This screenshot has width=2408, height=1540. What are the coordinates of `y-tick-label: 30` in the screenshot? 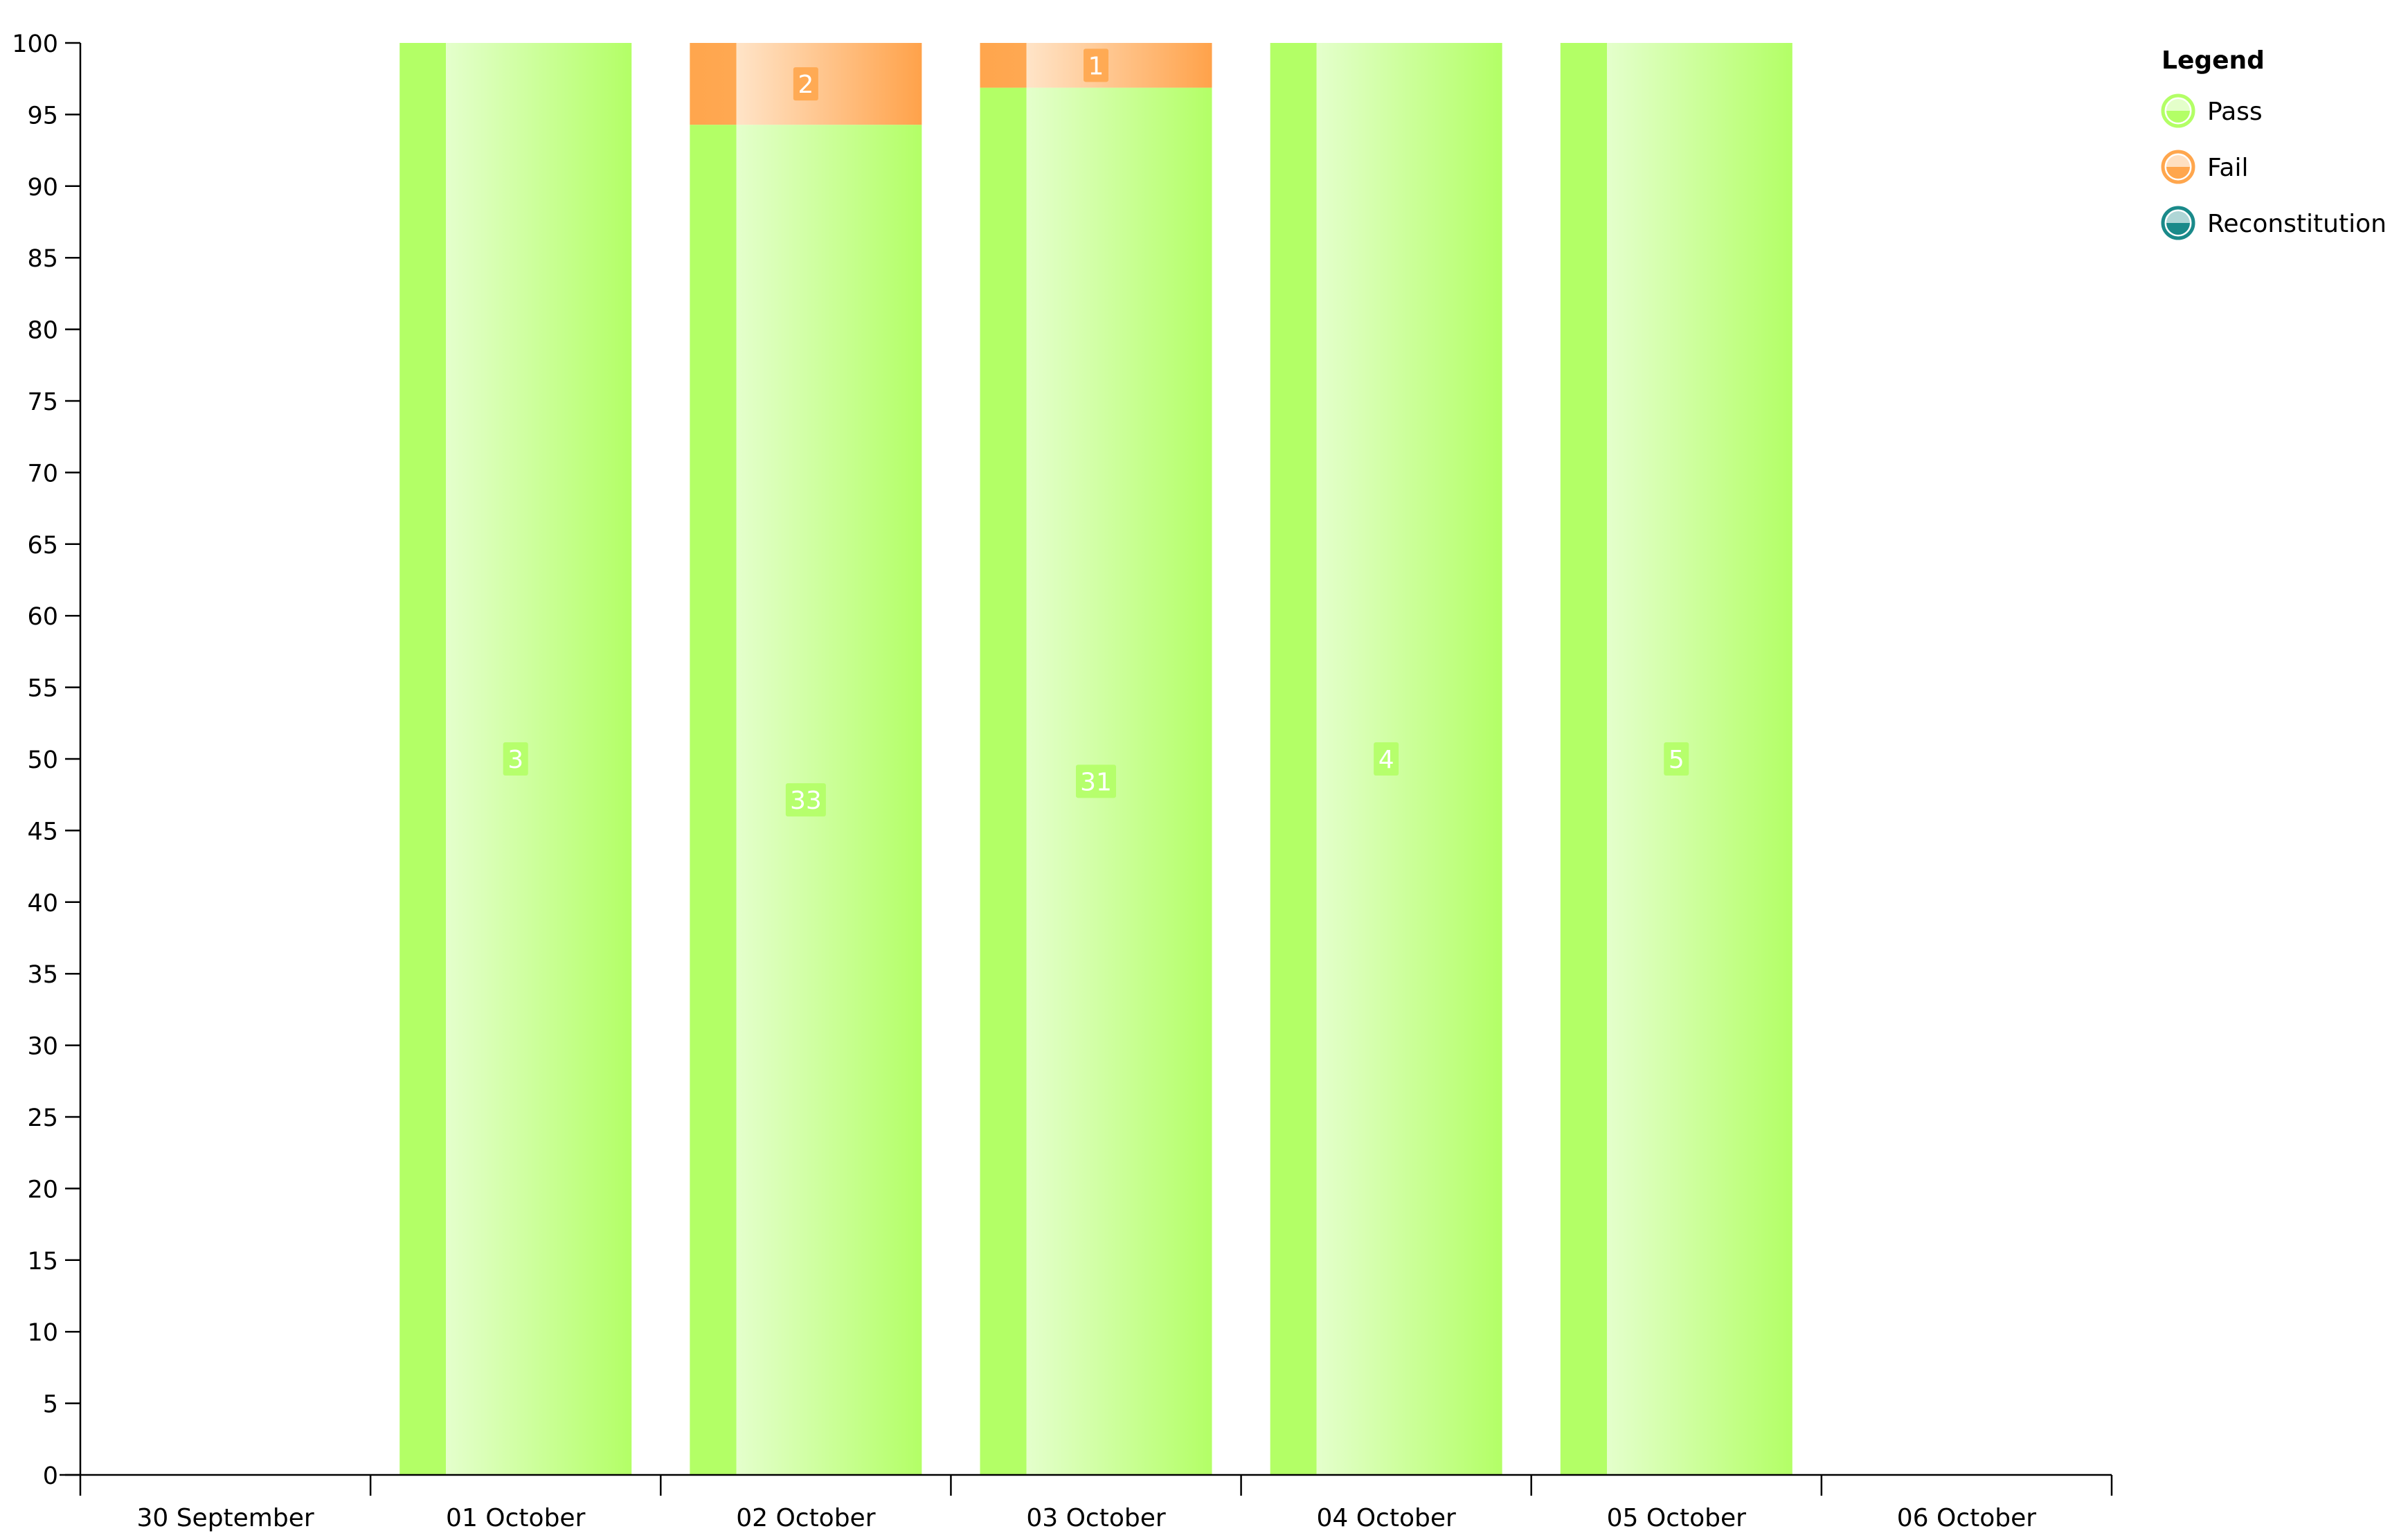 It's located at (42, 1047).